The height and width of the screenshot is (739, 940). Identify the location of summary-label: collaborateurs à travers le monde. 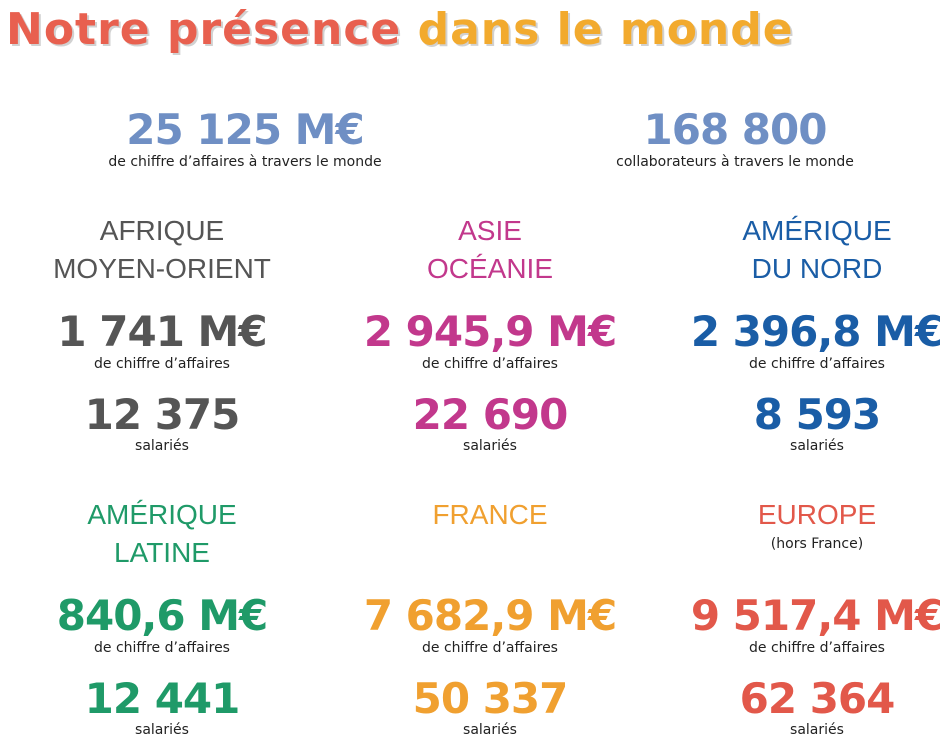
(735, 162).